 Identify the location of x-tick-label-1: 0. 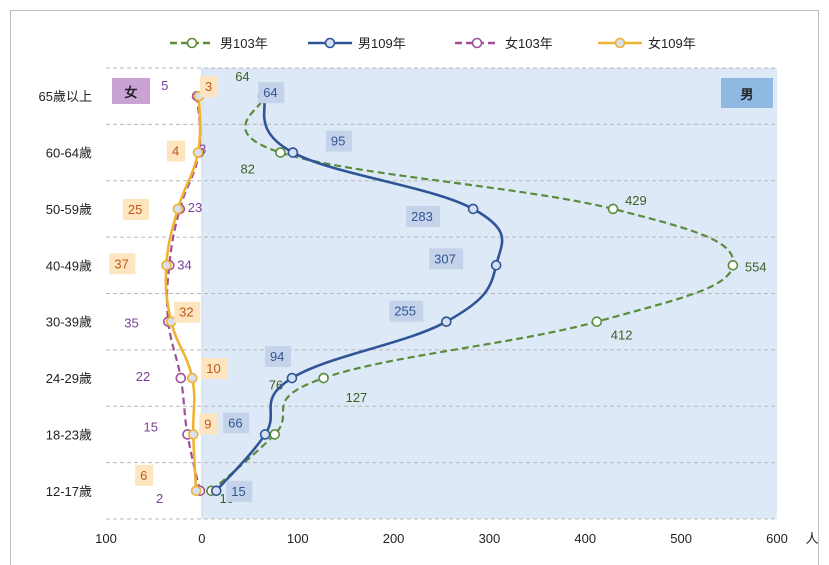
(201, 538).